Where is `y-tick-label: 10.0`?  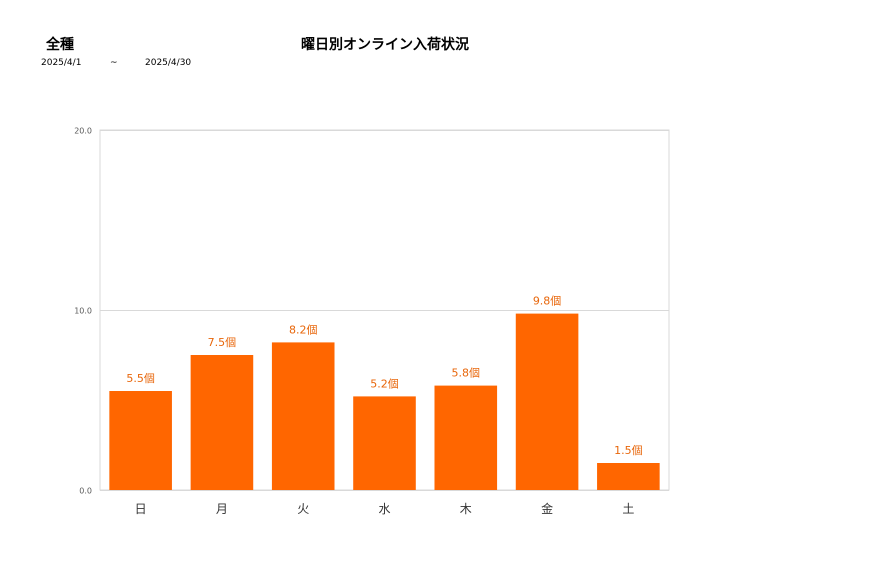
y-tick-label: 10.0 is located at coordinates (83, 311).